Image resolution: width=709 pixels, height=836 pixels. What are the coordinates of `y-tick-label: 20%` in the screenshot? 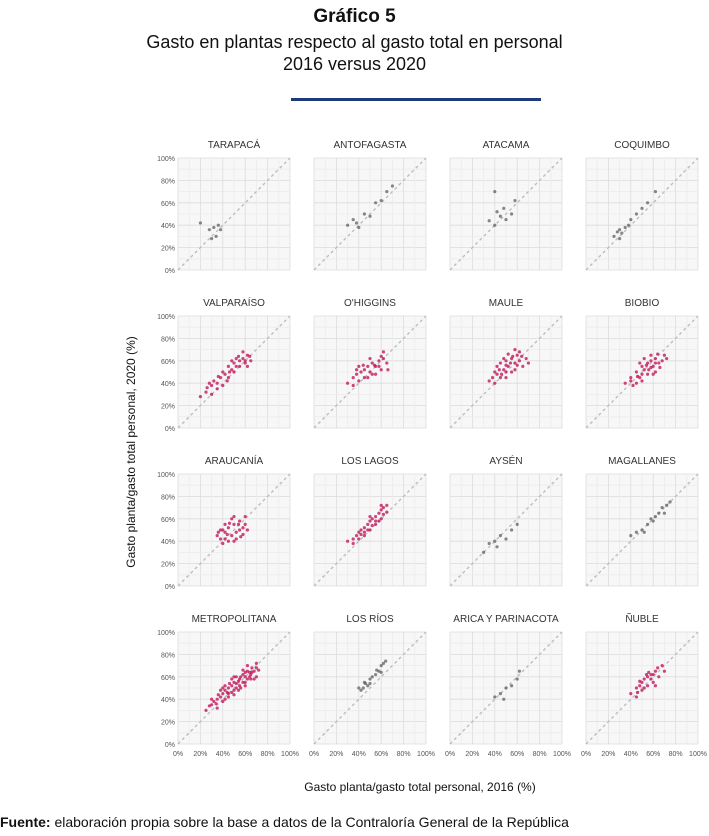 It's located at (168, 407).